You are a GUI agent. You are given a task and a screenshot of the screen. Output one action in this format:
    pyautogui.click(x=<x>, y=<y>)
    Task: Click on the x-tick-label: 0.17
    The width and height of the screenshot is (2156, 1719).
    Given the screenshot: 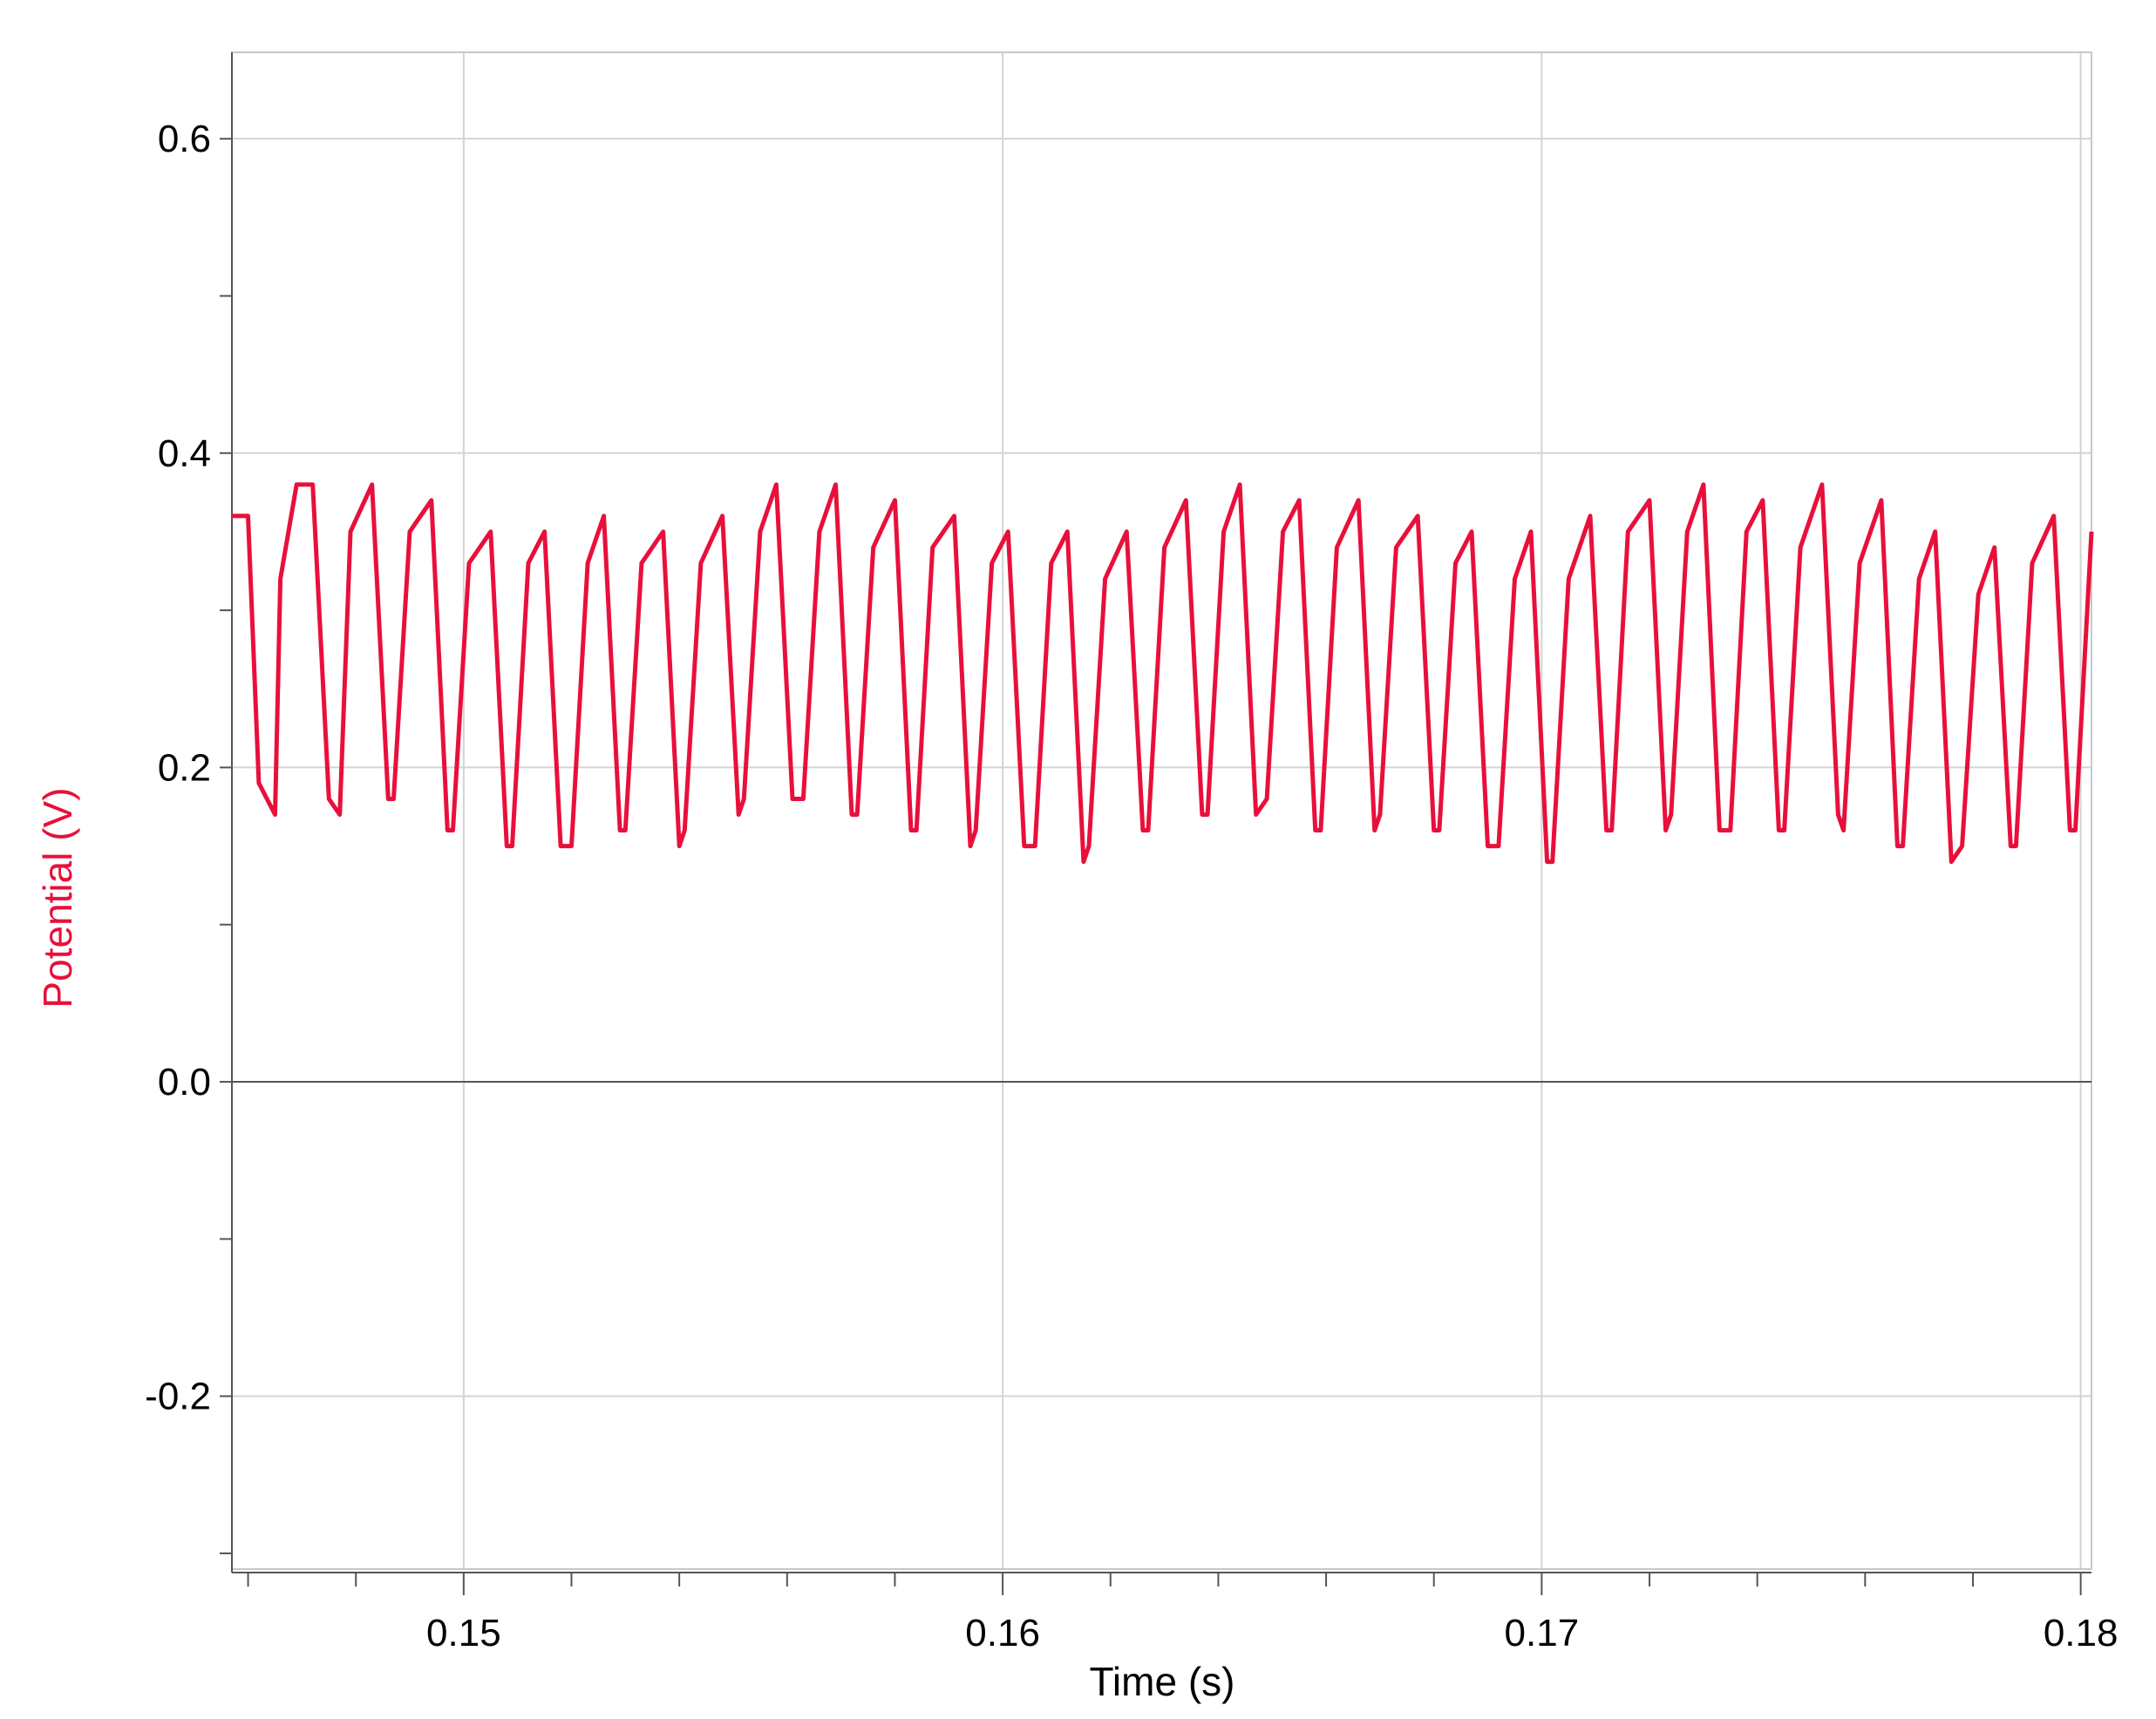 What is the action you would take?
    pyautogui.click(x=1542, y=1633)
    